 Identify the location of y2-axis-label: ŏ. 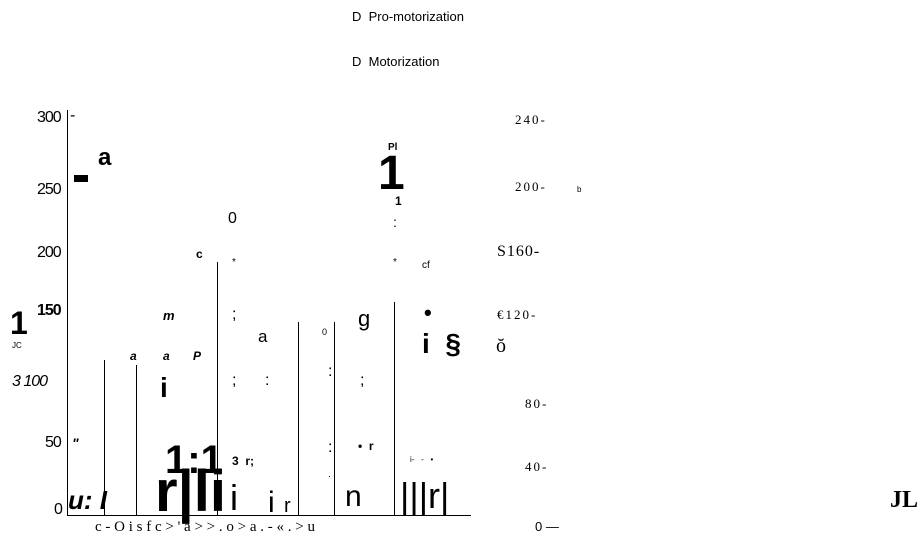
(501, 346).